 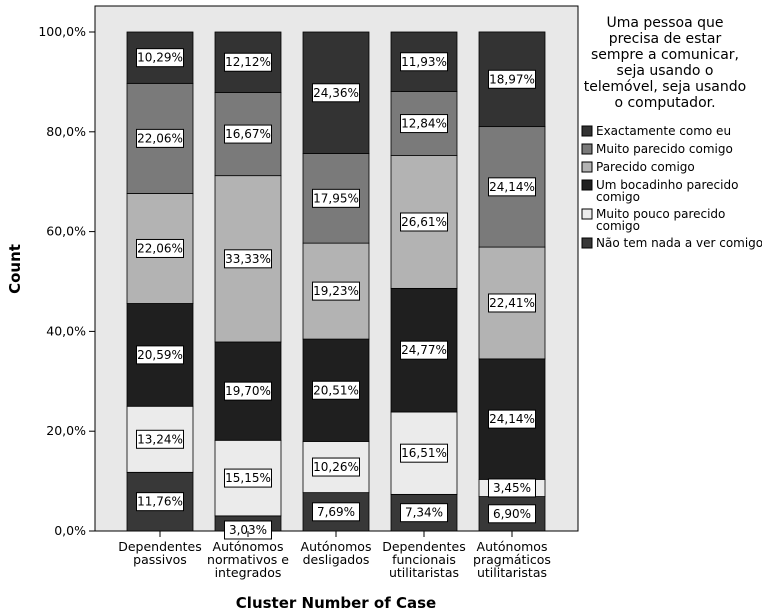 I want to click on data-label: 13,24%, so click(x=160, y=439).